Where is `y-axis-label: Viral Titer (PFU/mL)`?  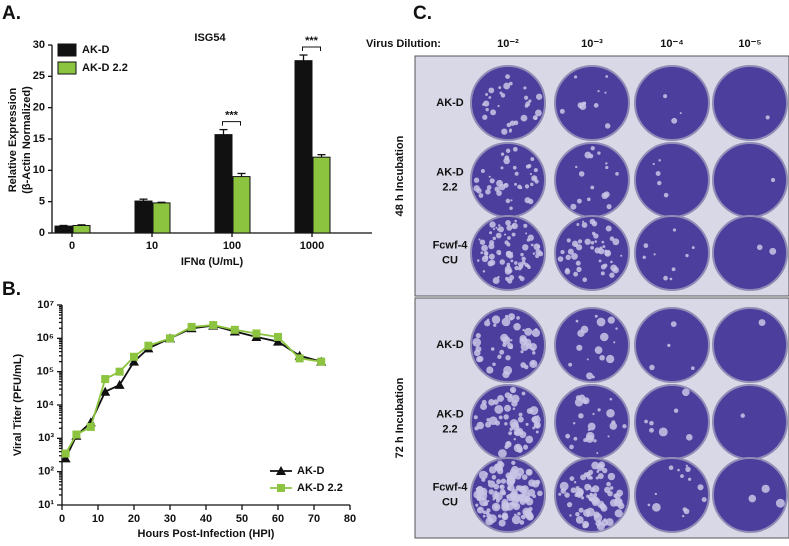
y-axis-label: Viral Titer (PFU/mL) is located at coordinates (18, 405).